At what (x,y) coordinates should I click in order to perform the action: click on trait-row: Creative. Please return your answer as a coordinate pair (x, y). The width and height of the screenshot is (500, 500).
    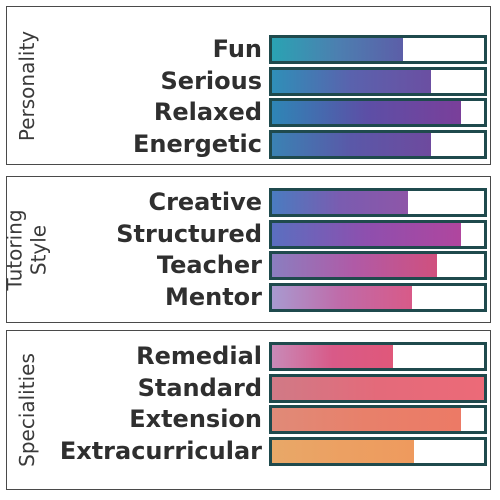
    Looking at the image, I should click on (248, 202).